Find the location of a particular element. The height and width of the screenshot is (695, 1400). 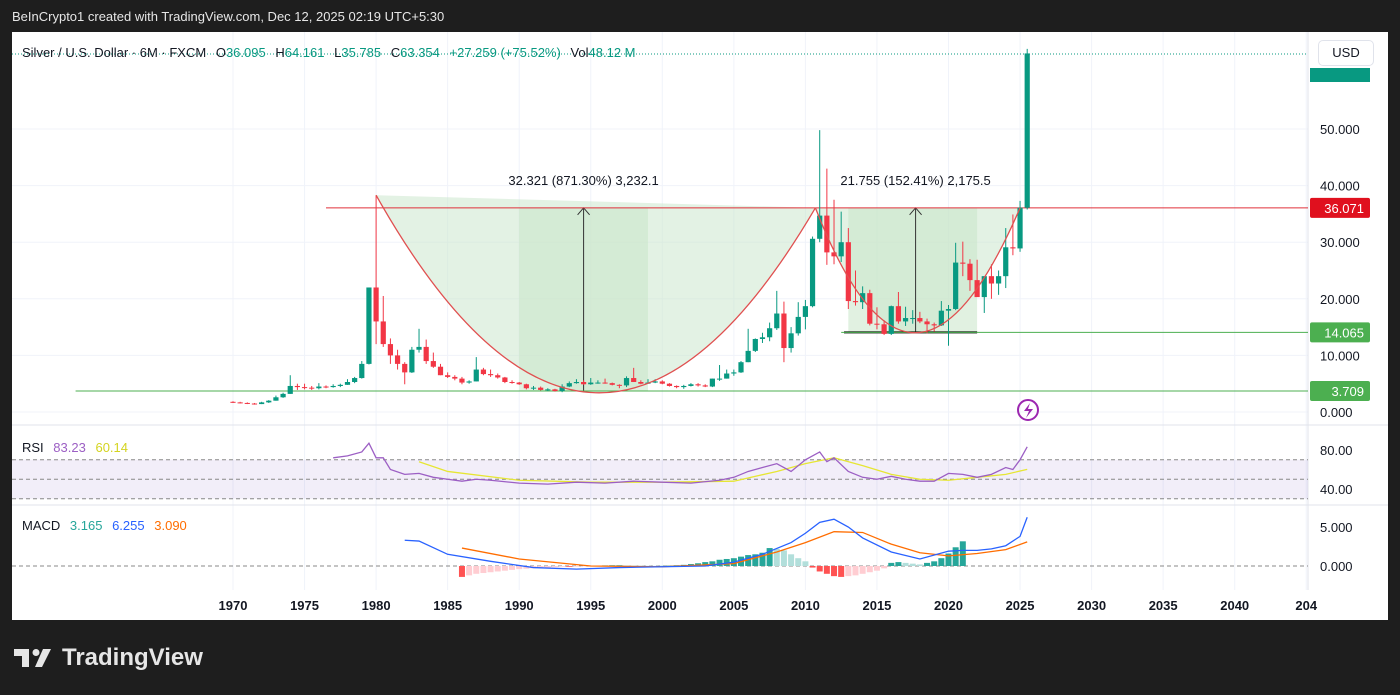

close-value: 63.354 is located at coordinates (420, 52).